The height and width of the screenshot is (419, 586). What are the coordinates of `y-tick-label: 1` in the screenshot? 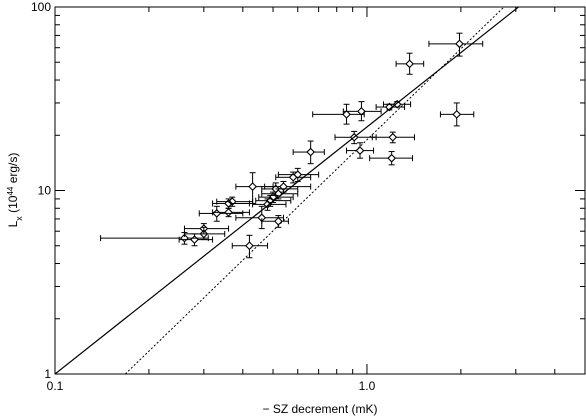 It's located at (47, 374).